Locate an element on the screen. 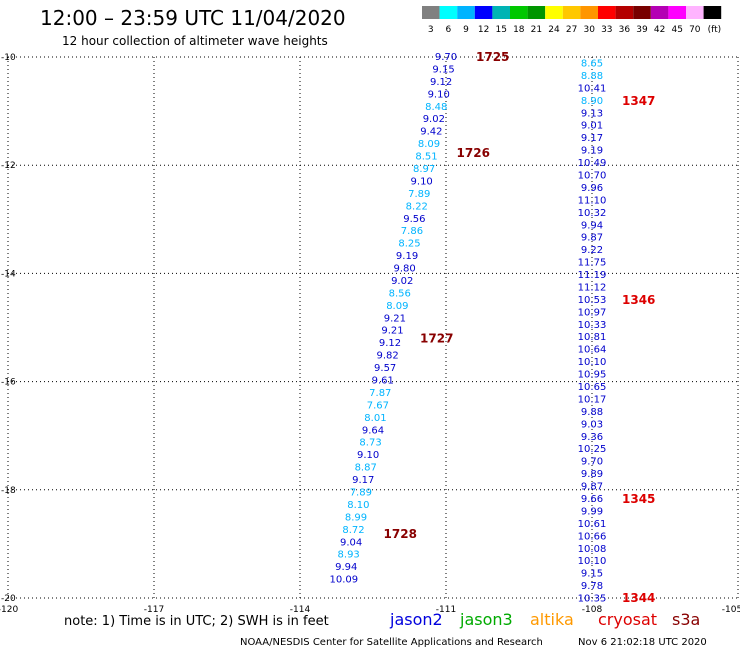 This screenshot has width=740, height=650. swh-value-cryosat: 9.89 is located at coordinates (592, 474).